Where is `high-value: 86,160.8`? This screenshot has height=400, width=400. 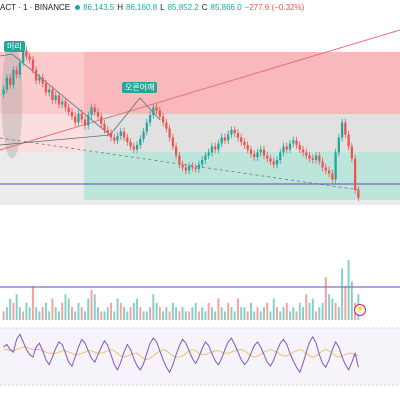
high-value: 86,160.8 is located at coordinates (142, 7).